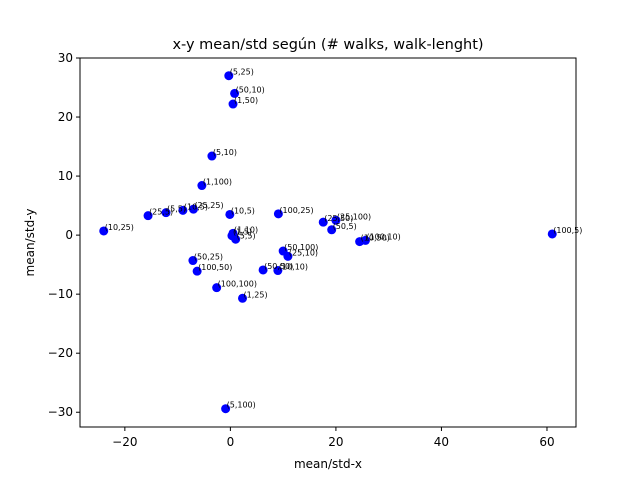 Image resolution: width=640 pixels, height=480 pixels. Describe the element at coordinates (215, 267) in the screenshot. I see `point-label: (100,50)` at that location.